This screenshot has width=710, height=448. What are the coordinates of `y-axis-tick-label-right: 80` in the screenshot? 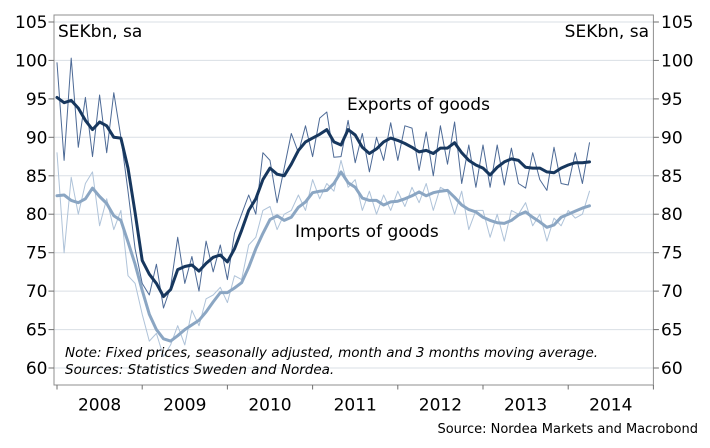 It's located at (672, 215).